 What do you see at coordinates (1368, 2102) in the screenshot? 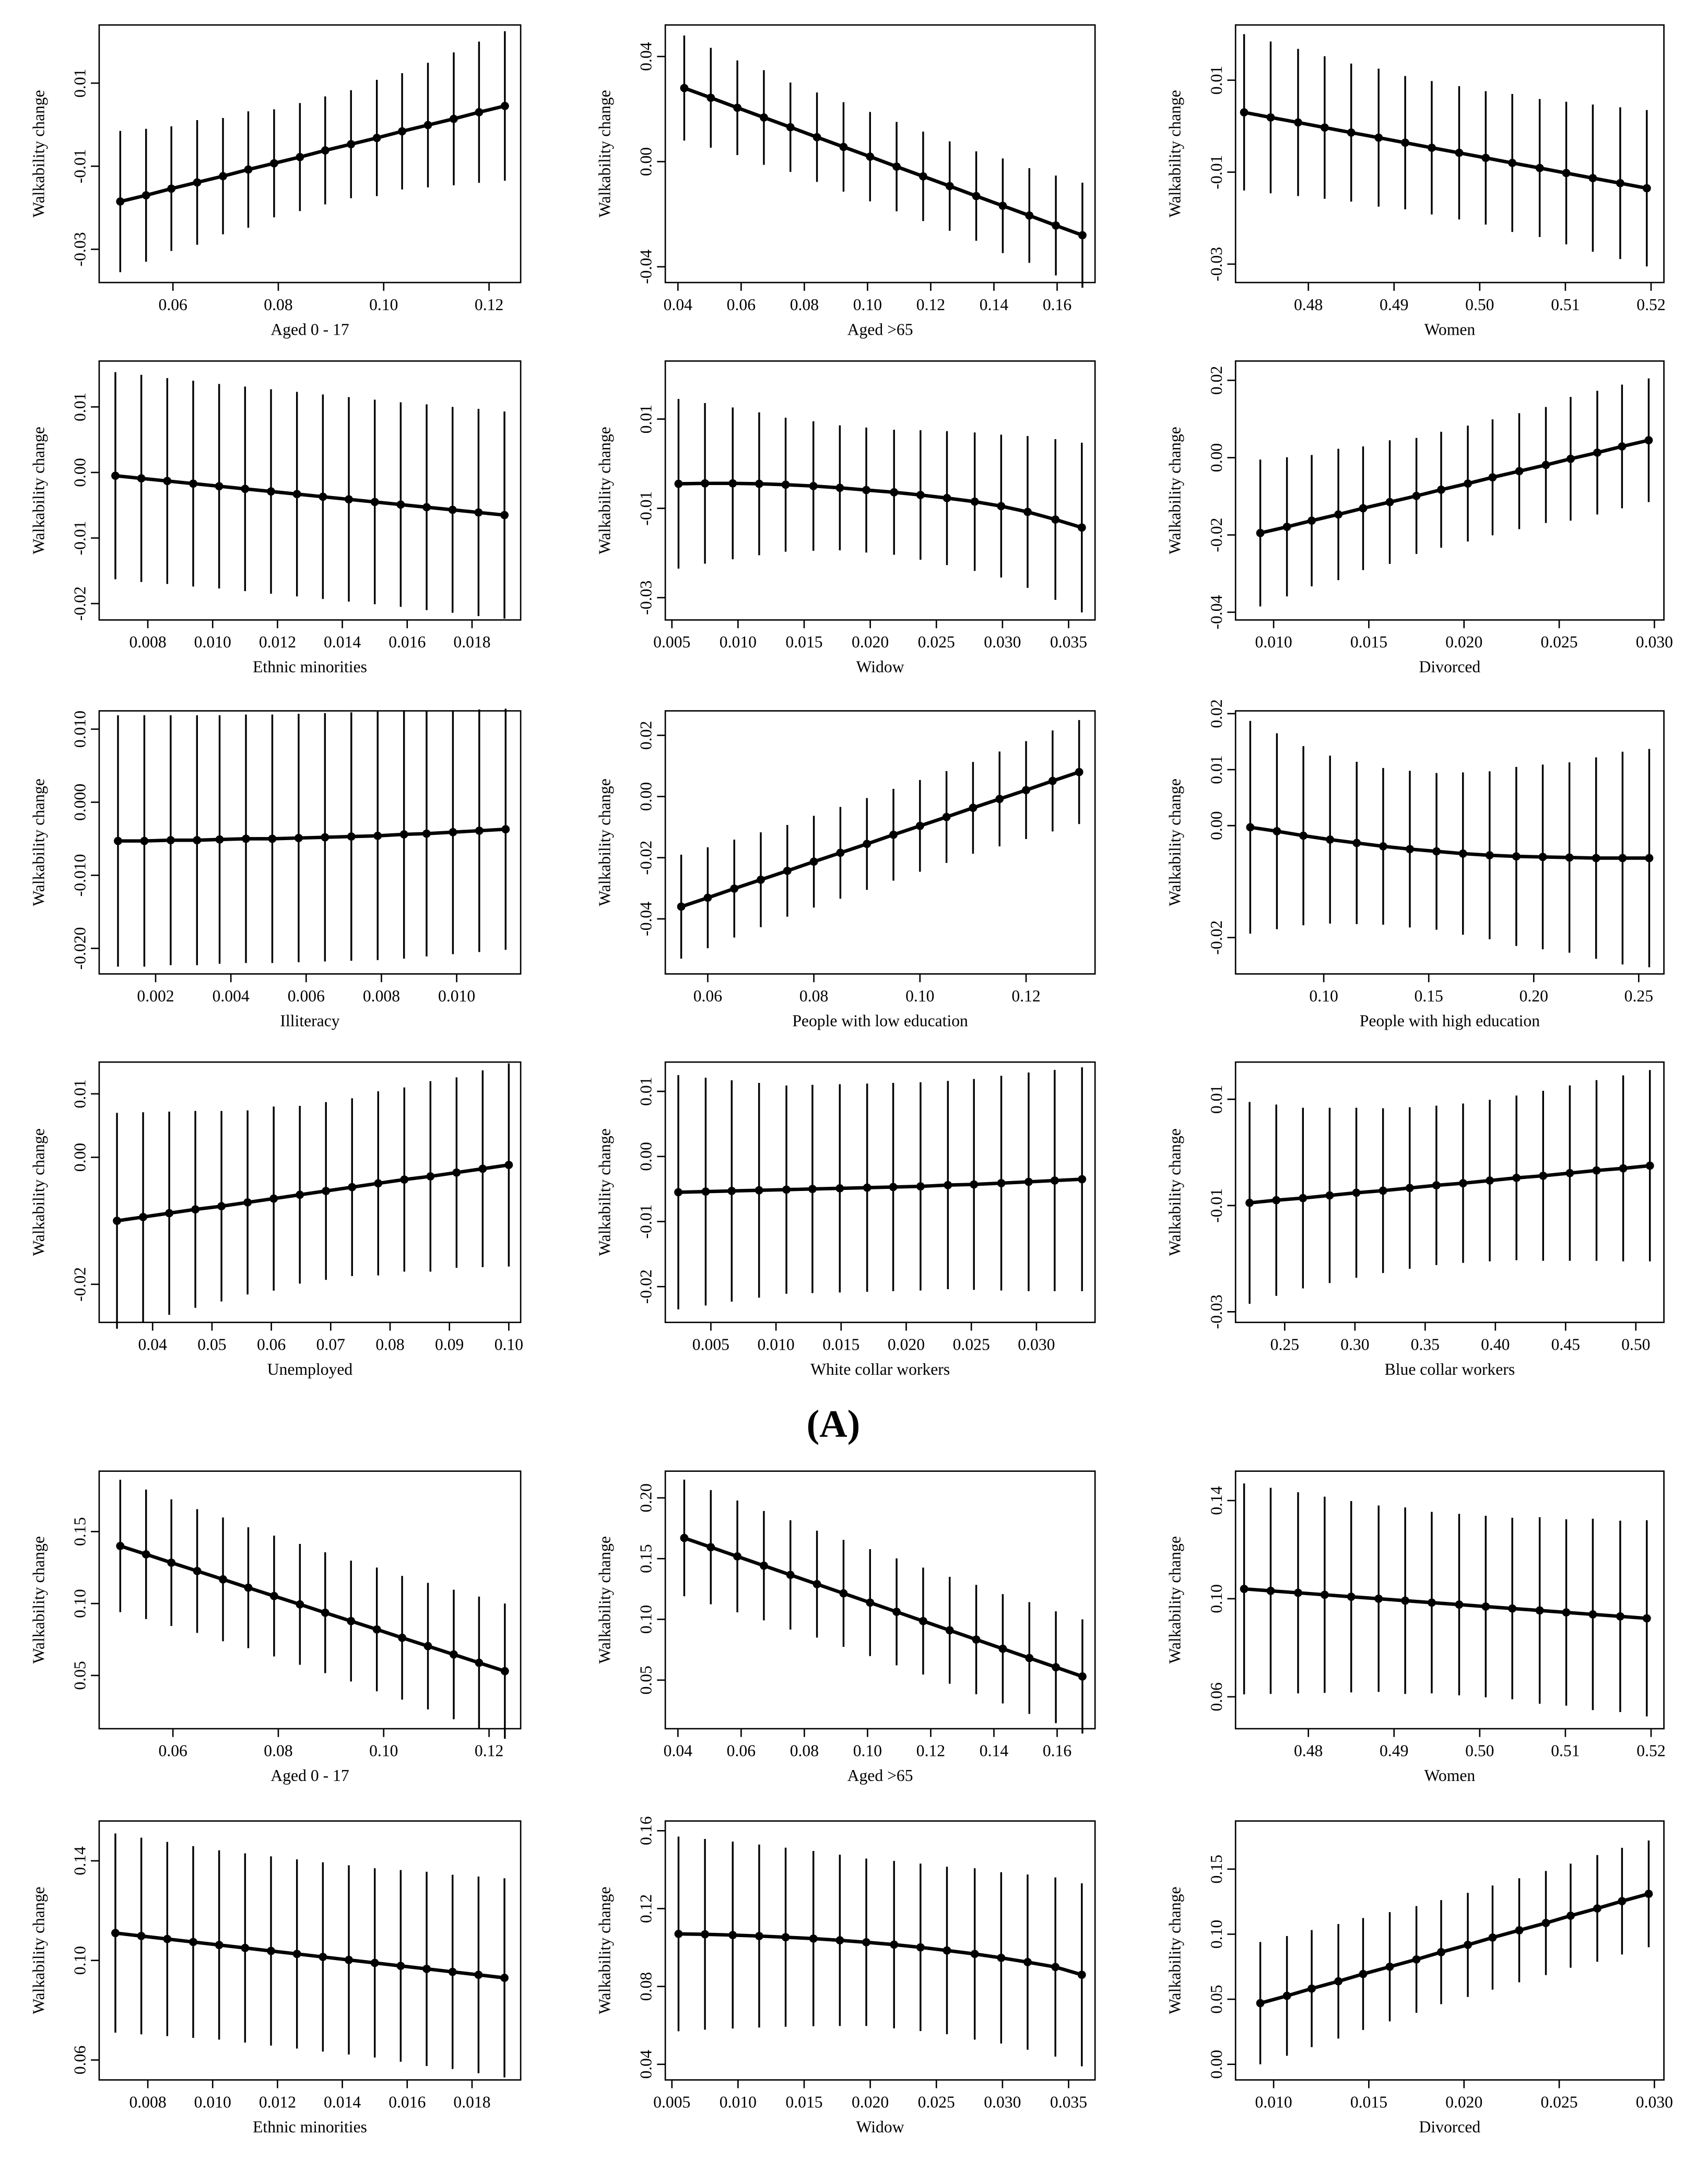
I see `x-tick-label: 0.015` at bounding box center [1368, 2102].